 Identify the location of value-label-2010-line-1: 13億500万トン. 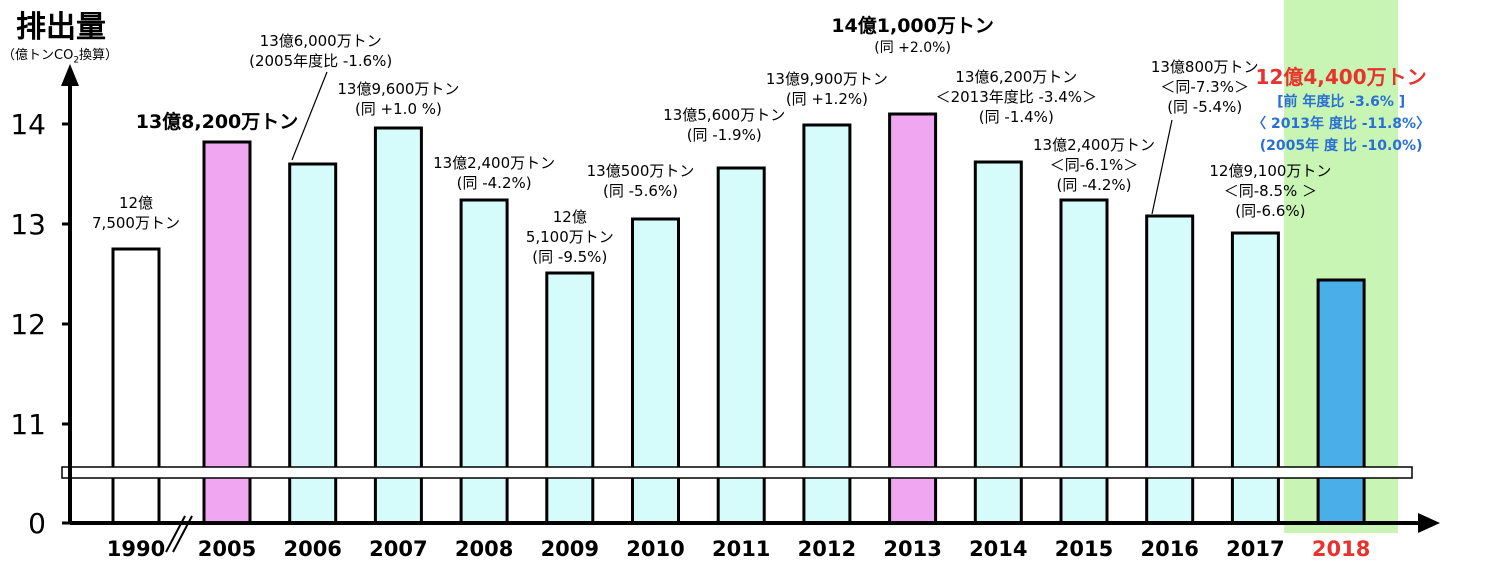
(641, 171).